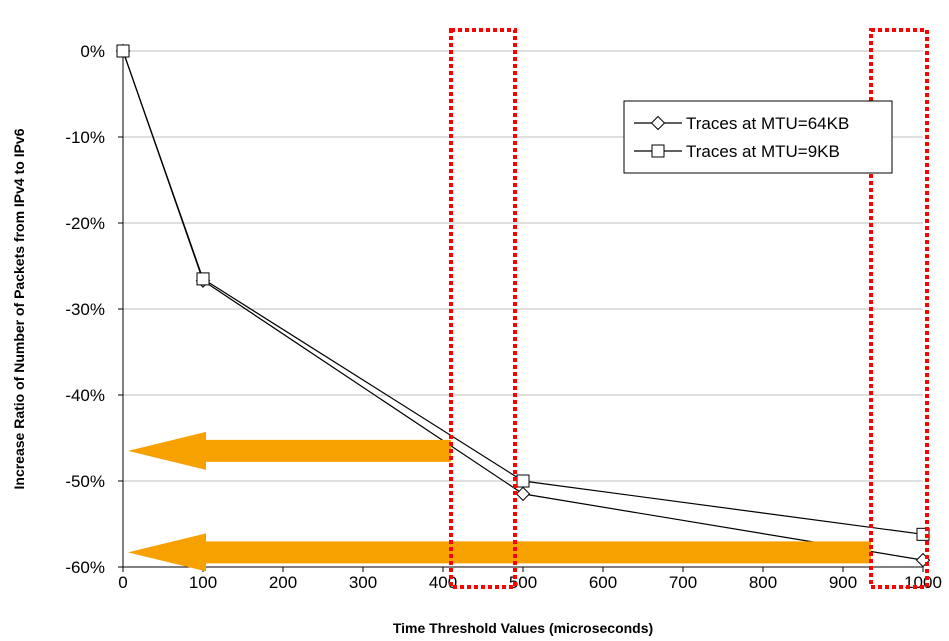  What do you see at coordinates (85, 567) in the screenshot?
I see `y-tick-label: -60%` at bounding box center [85, 567].